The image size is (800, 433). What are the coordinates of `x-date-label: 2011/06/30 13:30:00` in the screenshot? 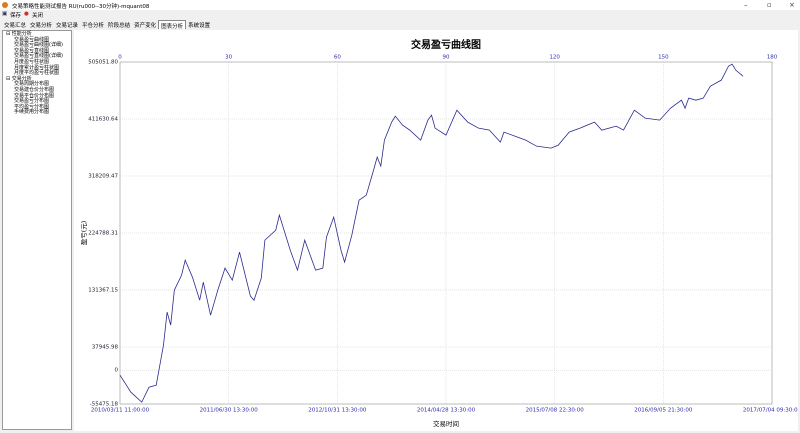 It's located at (229, 411).